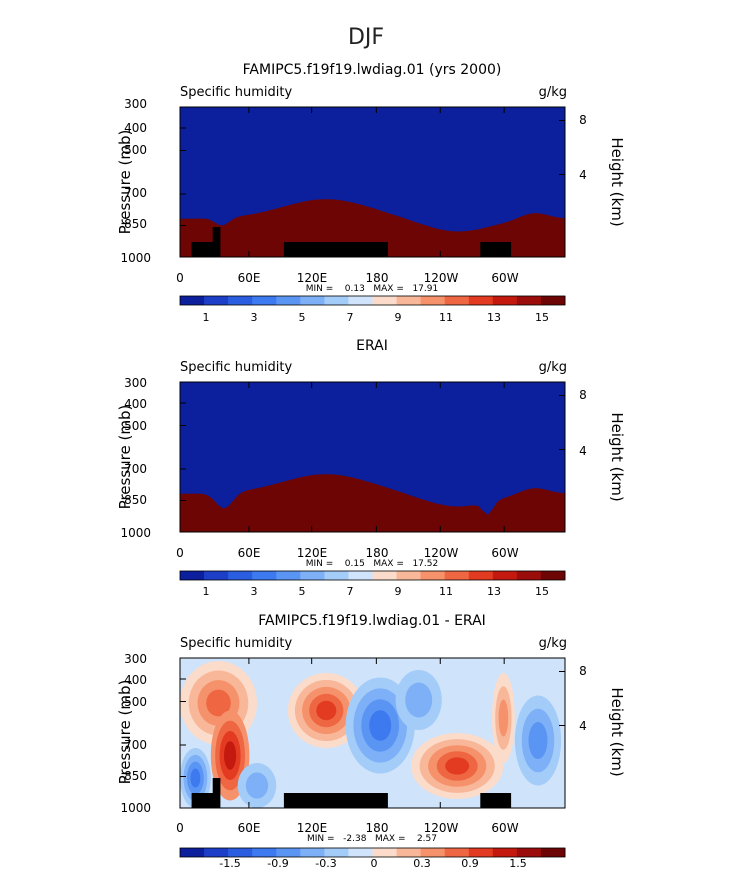 Image resolution: width=733 pixels, height=888 pixels. I want to click on x-tick-label: 120W, so click(441, 278).